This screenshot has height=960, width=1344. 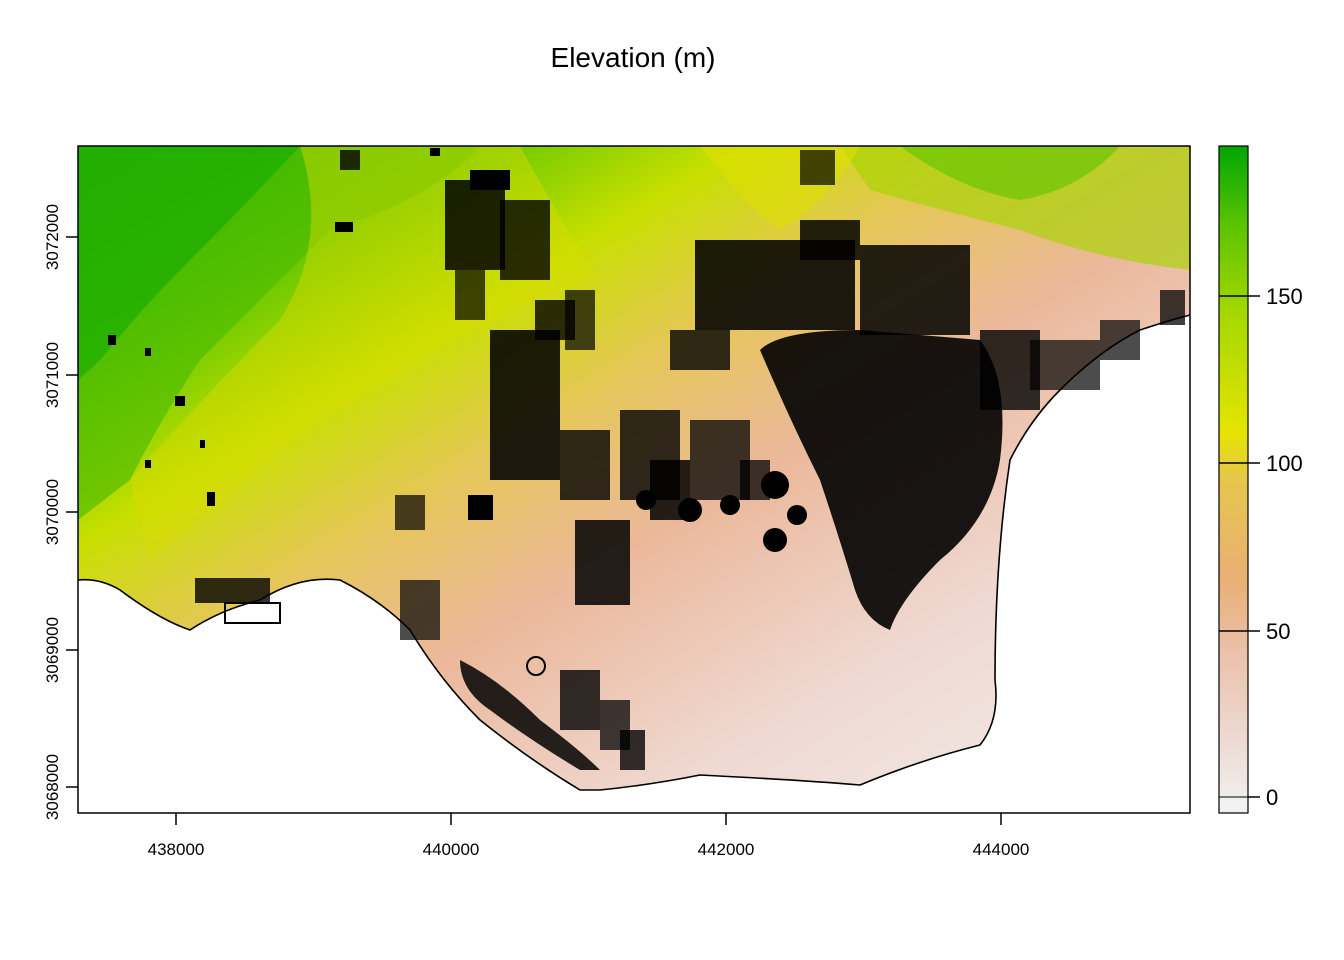 I want to click on x-tick-label: 438000, so click(x=176, y=849).